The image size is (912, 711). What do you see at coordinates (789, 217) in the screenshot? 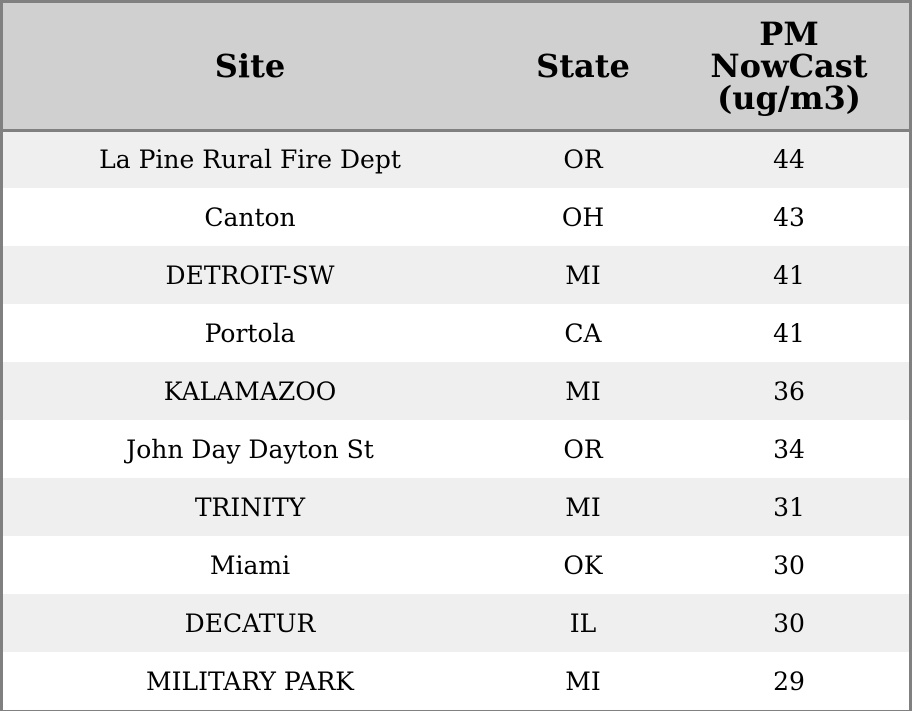
I see `cell-pm: 43` at bounding box center [789, 217].